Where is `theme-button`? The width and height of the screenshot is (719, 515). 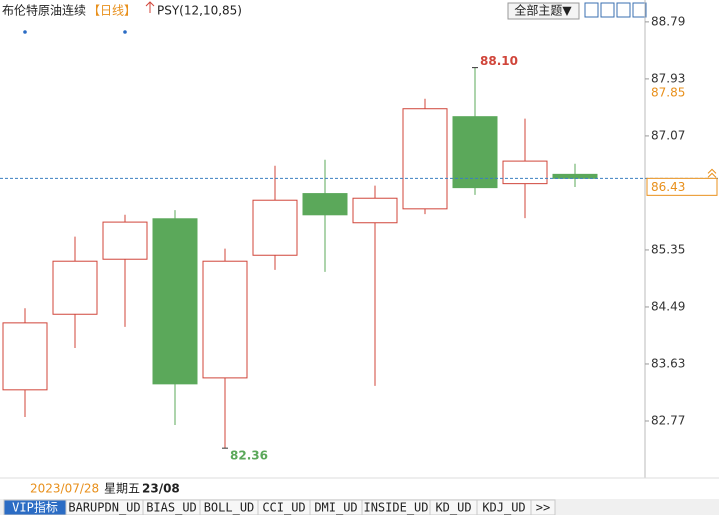 theme-button is located at coordinates (543, 11).